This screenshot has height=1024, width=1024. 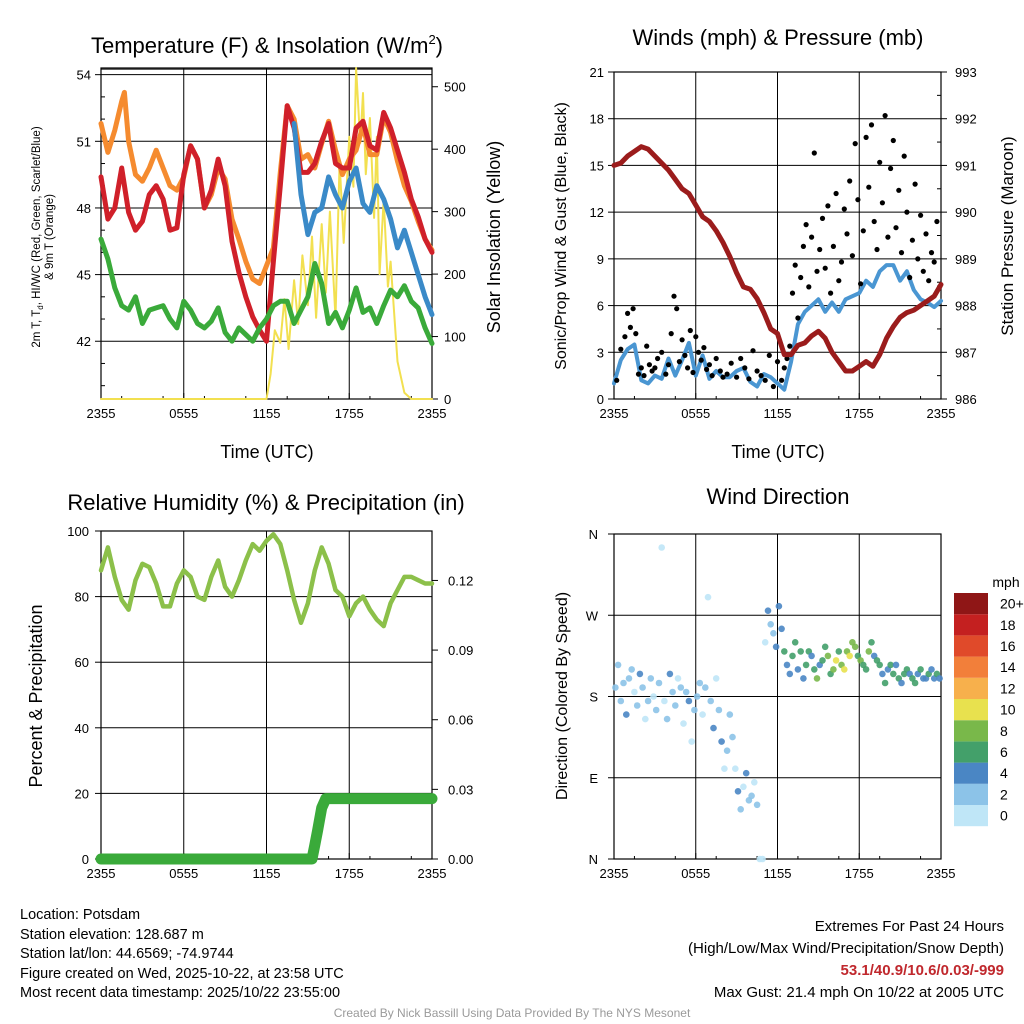 What do you see at coordinates (112, 934) in the screenshot?
I see `station-elevation: Station elevation: 128.687 m` at bounding box center [112, 934].